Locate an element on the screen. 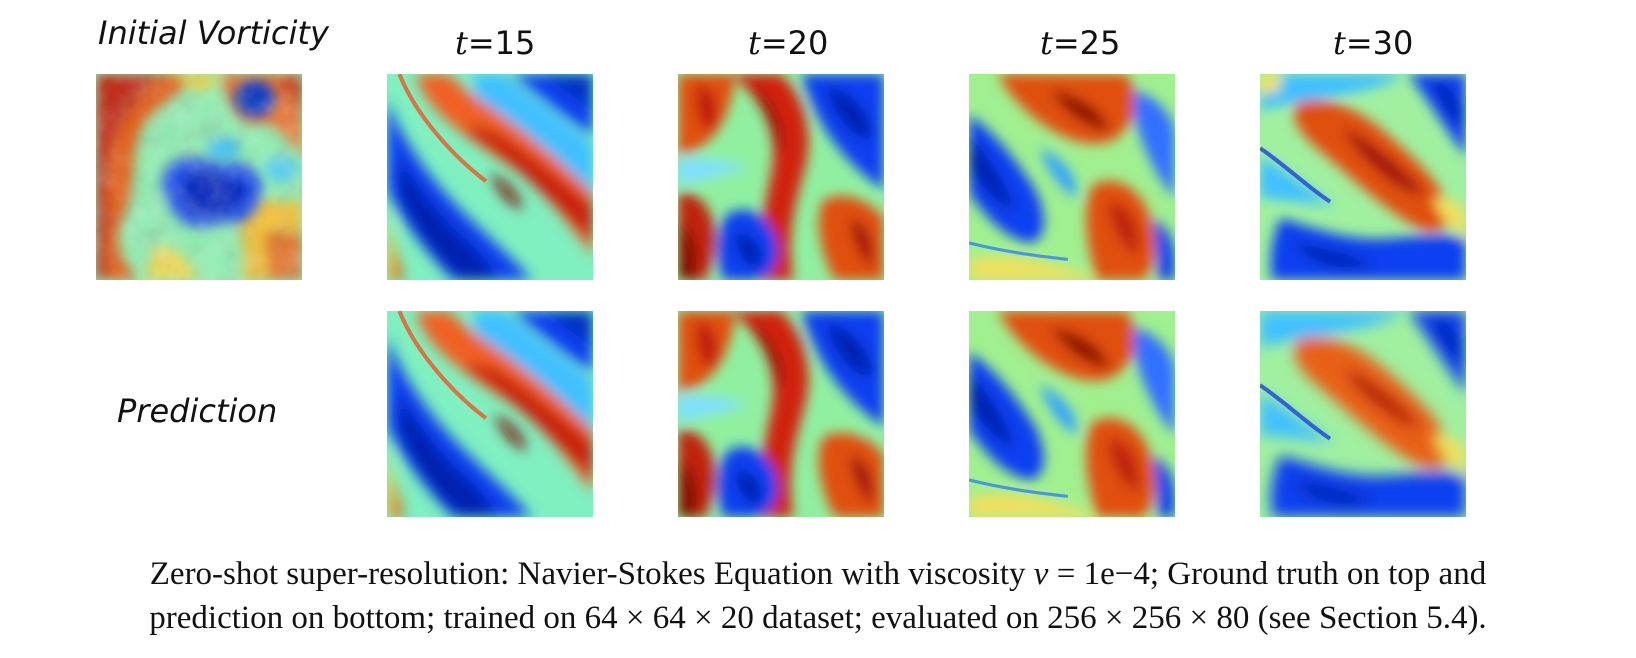  prediction-panel-t30 is located at coordinates (1363, 414).